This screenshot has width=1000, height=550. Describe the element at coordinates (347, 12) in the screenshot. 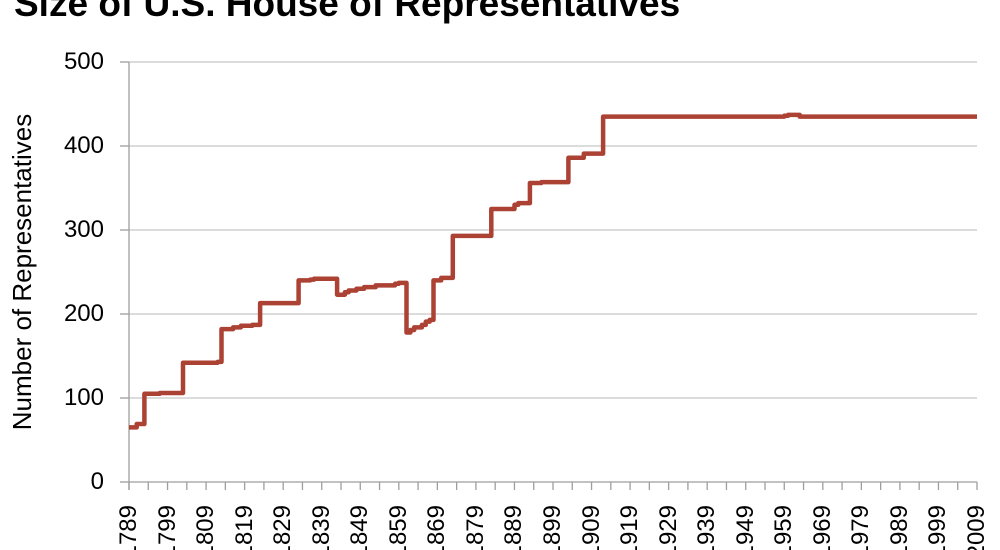

I see `chart-title: Size of U.S. House of Representatives` at that location.